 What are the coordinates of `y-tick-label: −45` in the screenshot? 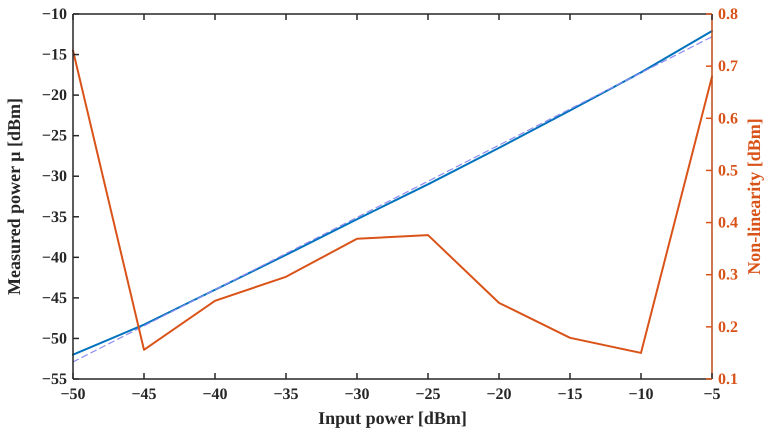 It's located at (54, 298).